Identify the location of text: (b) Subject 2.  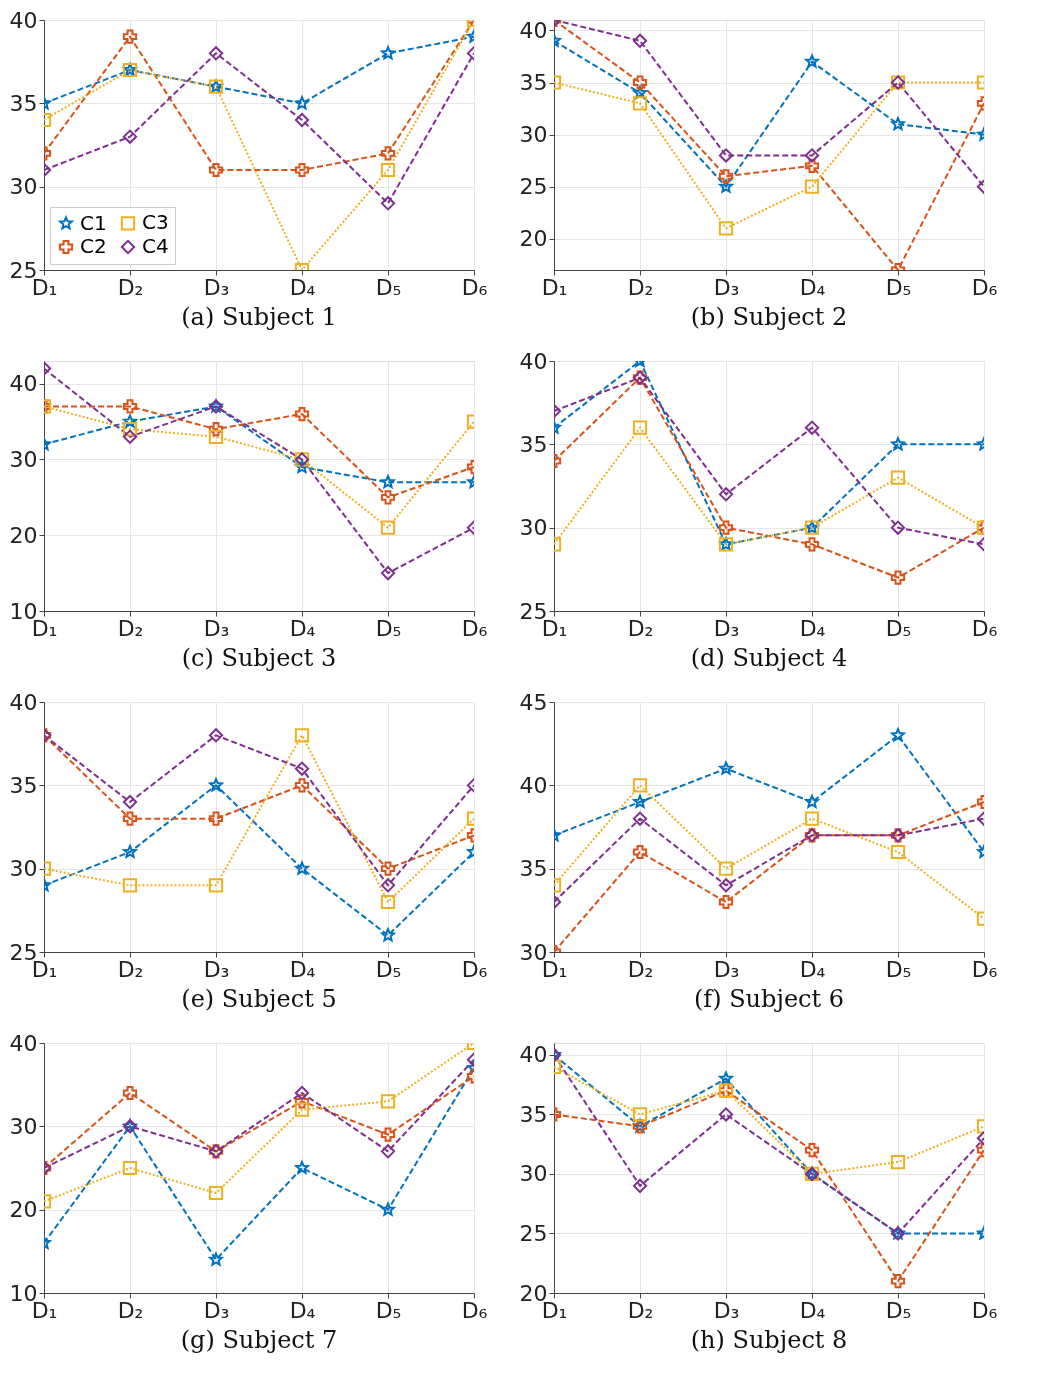
(769, 317).